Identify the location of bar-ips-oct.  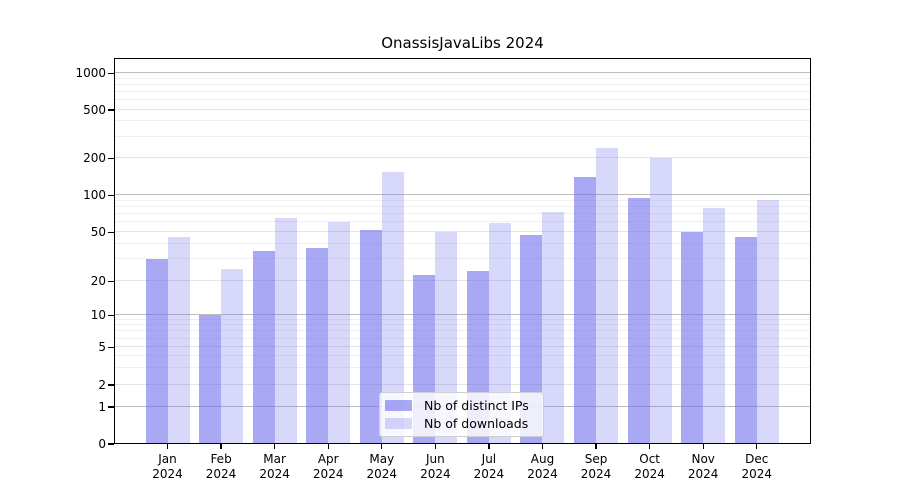
(638, 320).